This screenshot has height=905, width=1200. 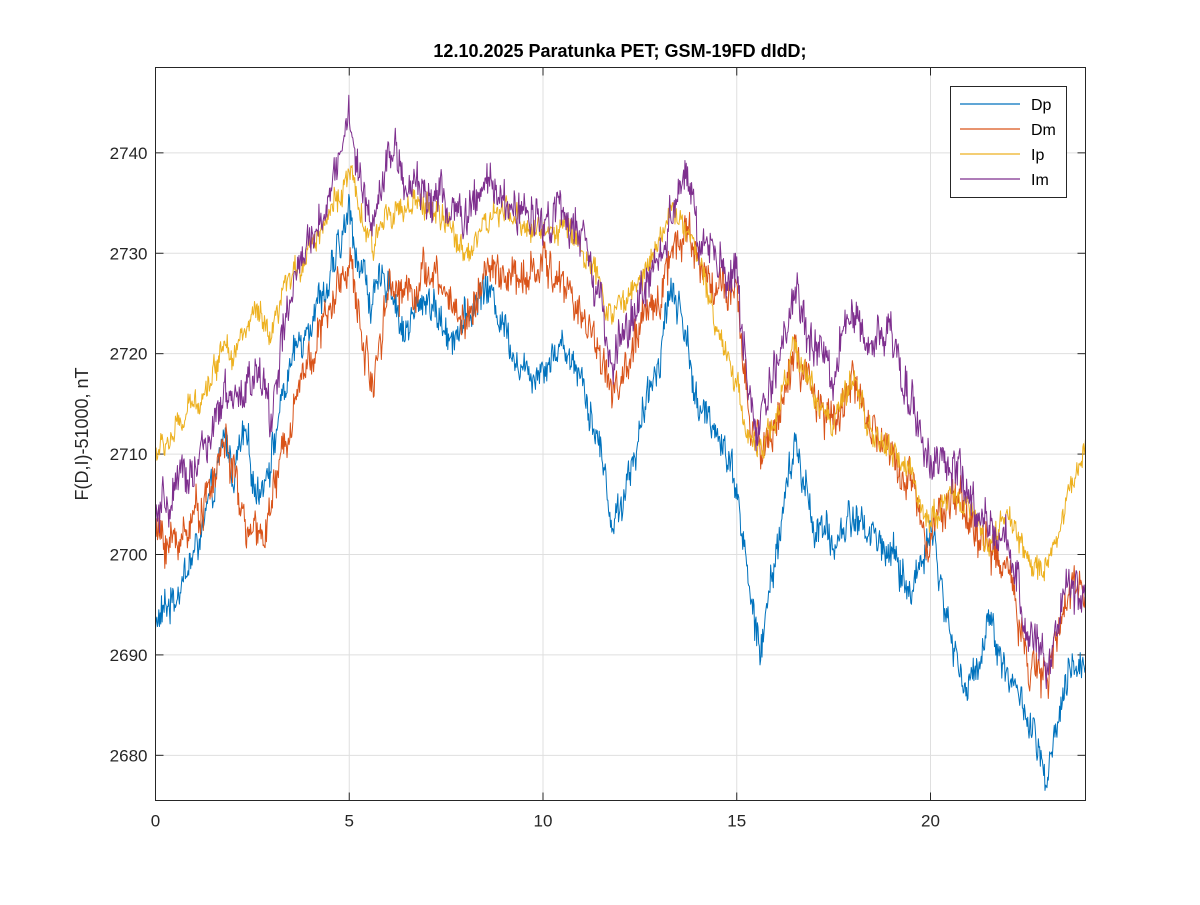 I want to click on x-tick-labels: 0 5 10 15 20, so click(x=545, y=821).